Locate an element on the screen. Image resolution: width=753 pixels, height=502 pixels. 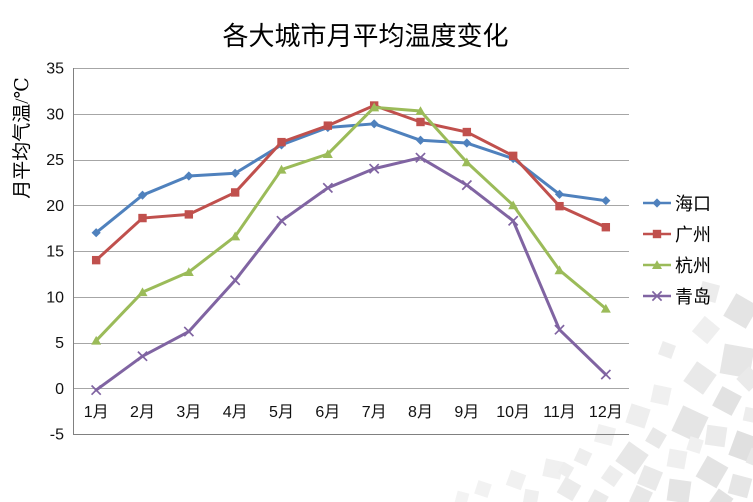
marker-hangzhou-1月 is located at coordinates (96, 340).